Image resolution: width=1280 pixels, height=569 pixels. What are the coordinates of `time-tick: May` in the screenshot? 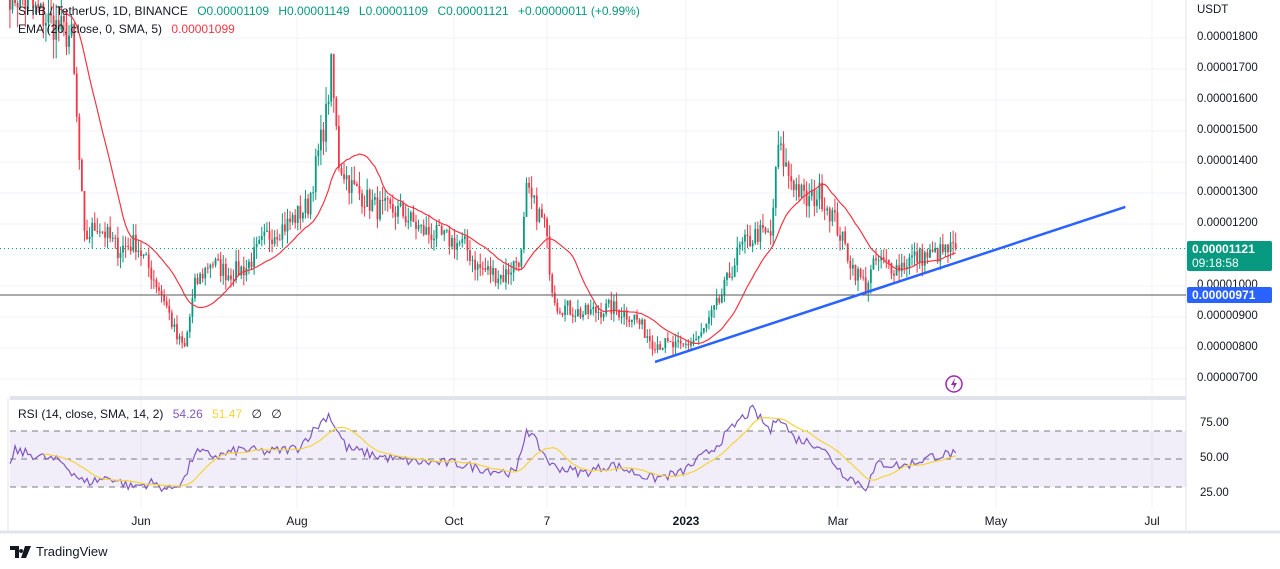 It's located at (996, 521).